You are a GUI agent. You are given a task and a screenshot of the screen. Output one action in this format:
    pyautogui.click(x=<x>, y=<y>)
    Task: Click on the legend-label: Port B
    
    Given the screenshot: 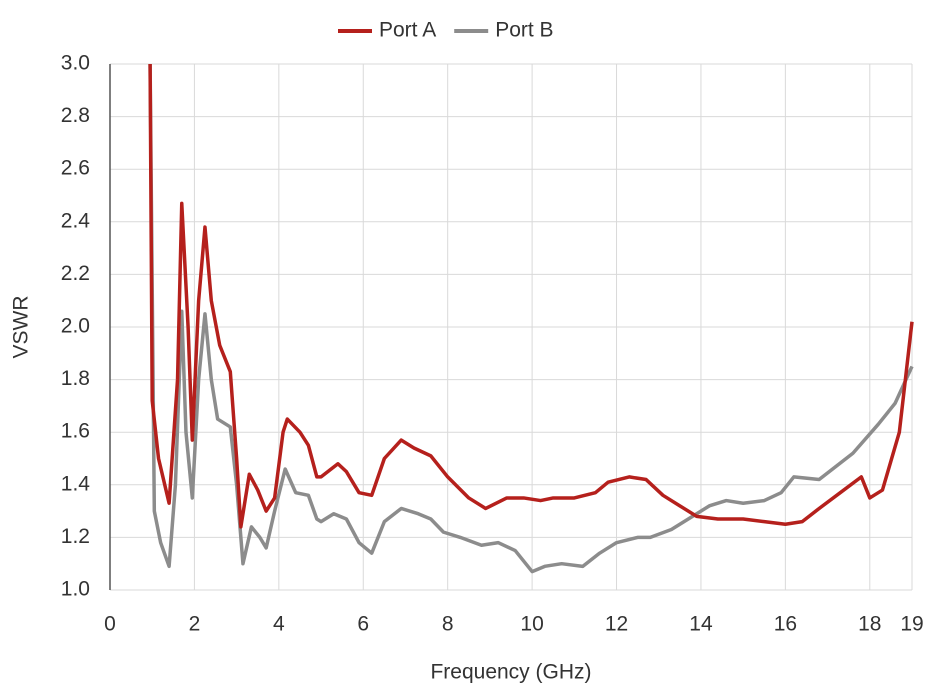 What is the action you would take?
    pyautogui.click(x=524, y=30)
    